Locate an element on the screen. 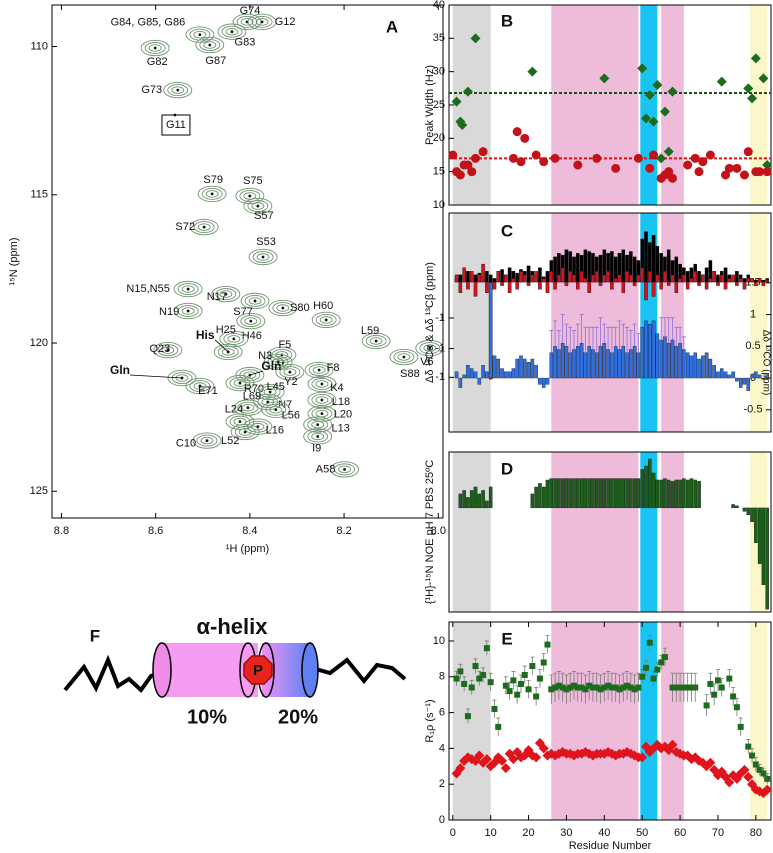  x-tick-label: 8.8 is located at coordinates (61, 531).